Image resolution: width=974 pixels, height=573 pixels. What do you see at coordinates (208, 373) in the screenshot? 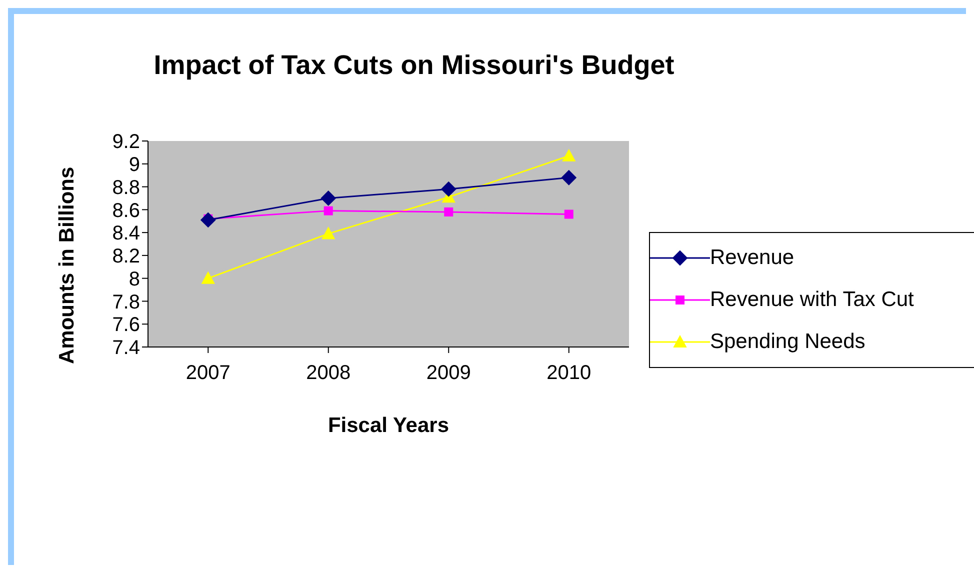
I see `x-tick-label: 2007` at bounding box center [208, 373].